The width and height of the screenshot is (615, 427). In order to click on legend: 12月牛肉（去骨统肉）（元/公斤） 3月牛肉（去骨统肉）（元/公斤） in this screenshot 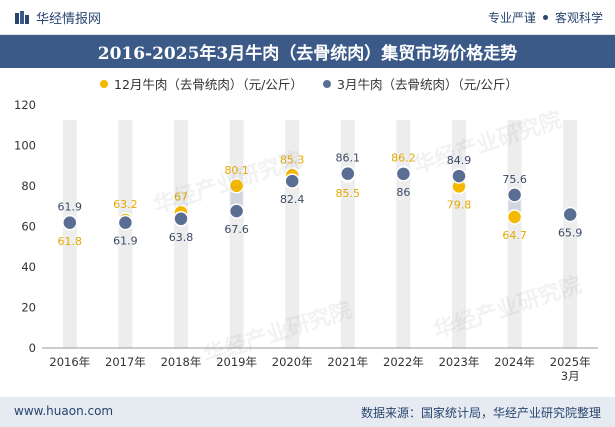, I will do `click(307, 84)`.